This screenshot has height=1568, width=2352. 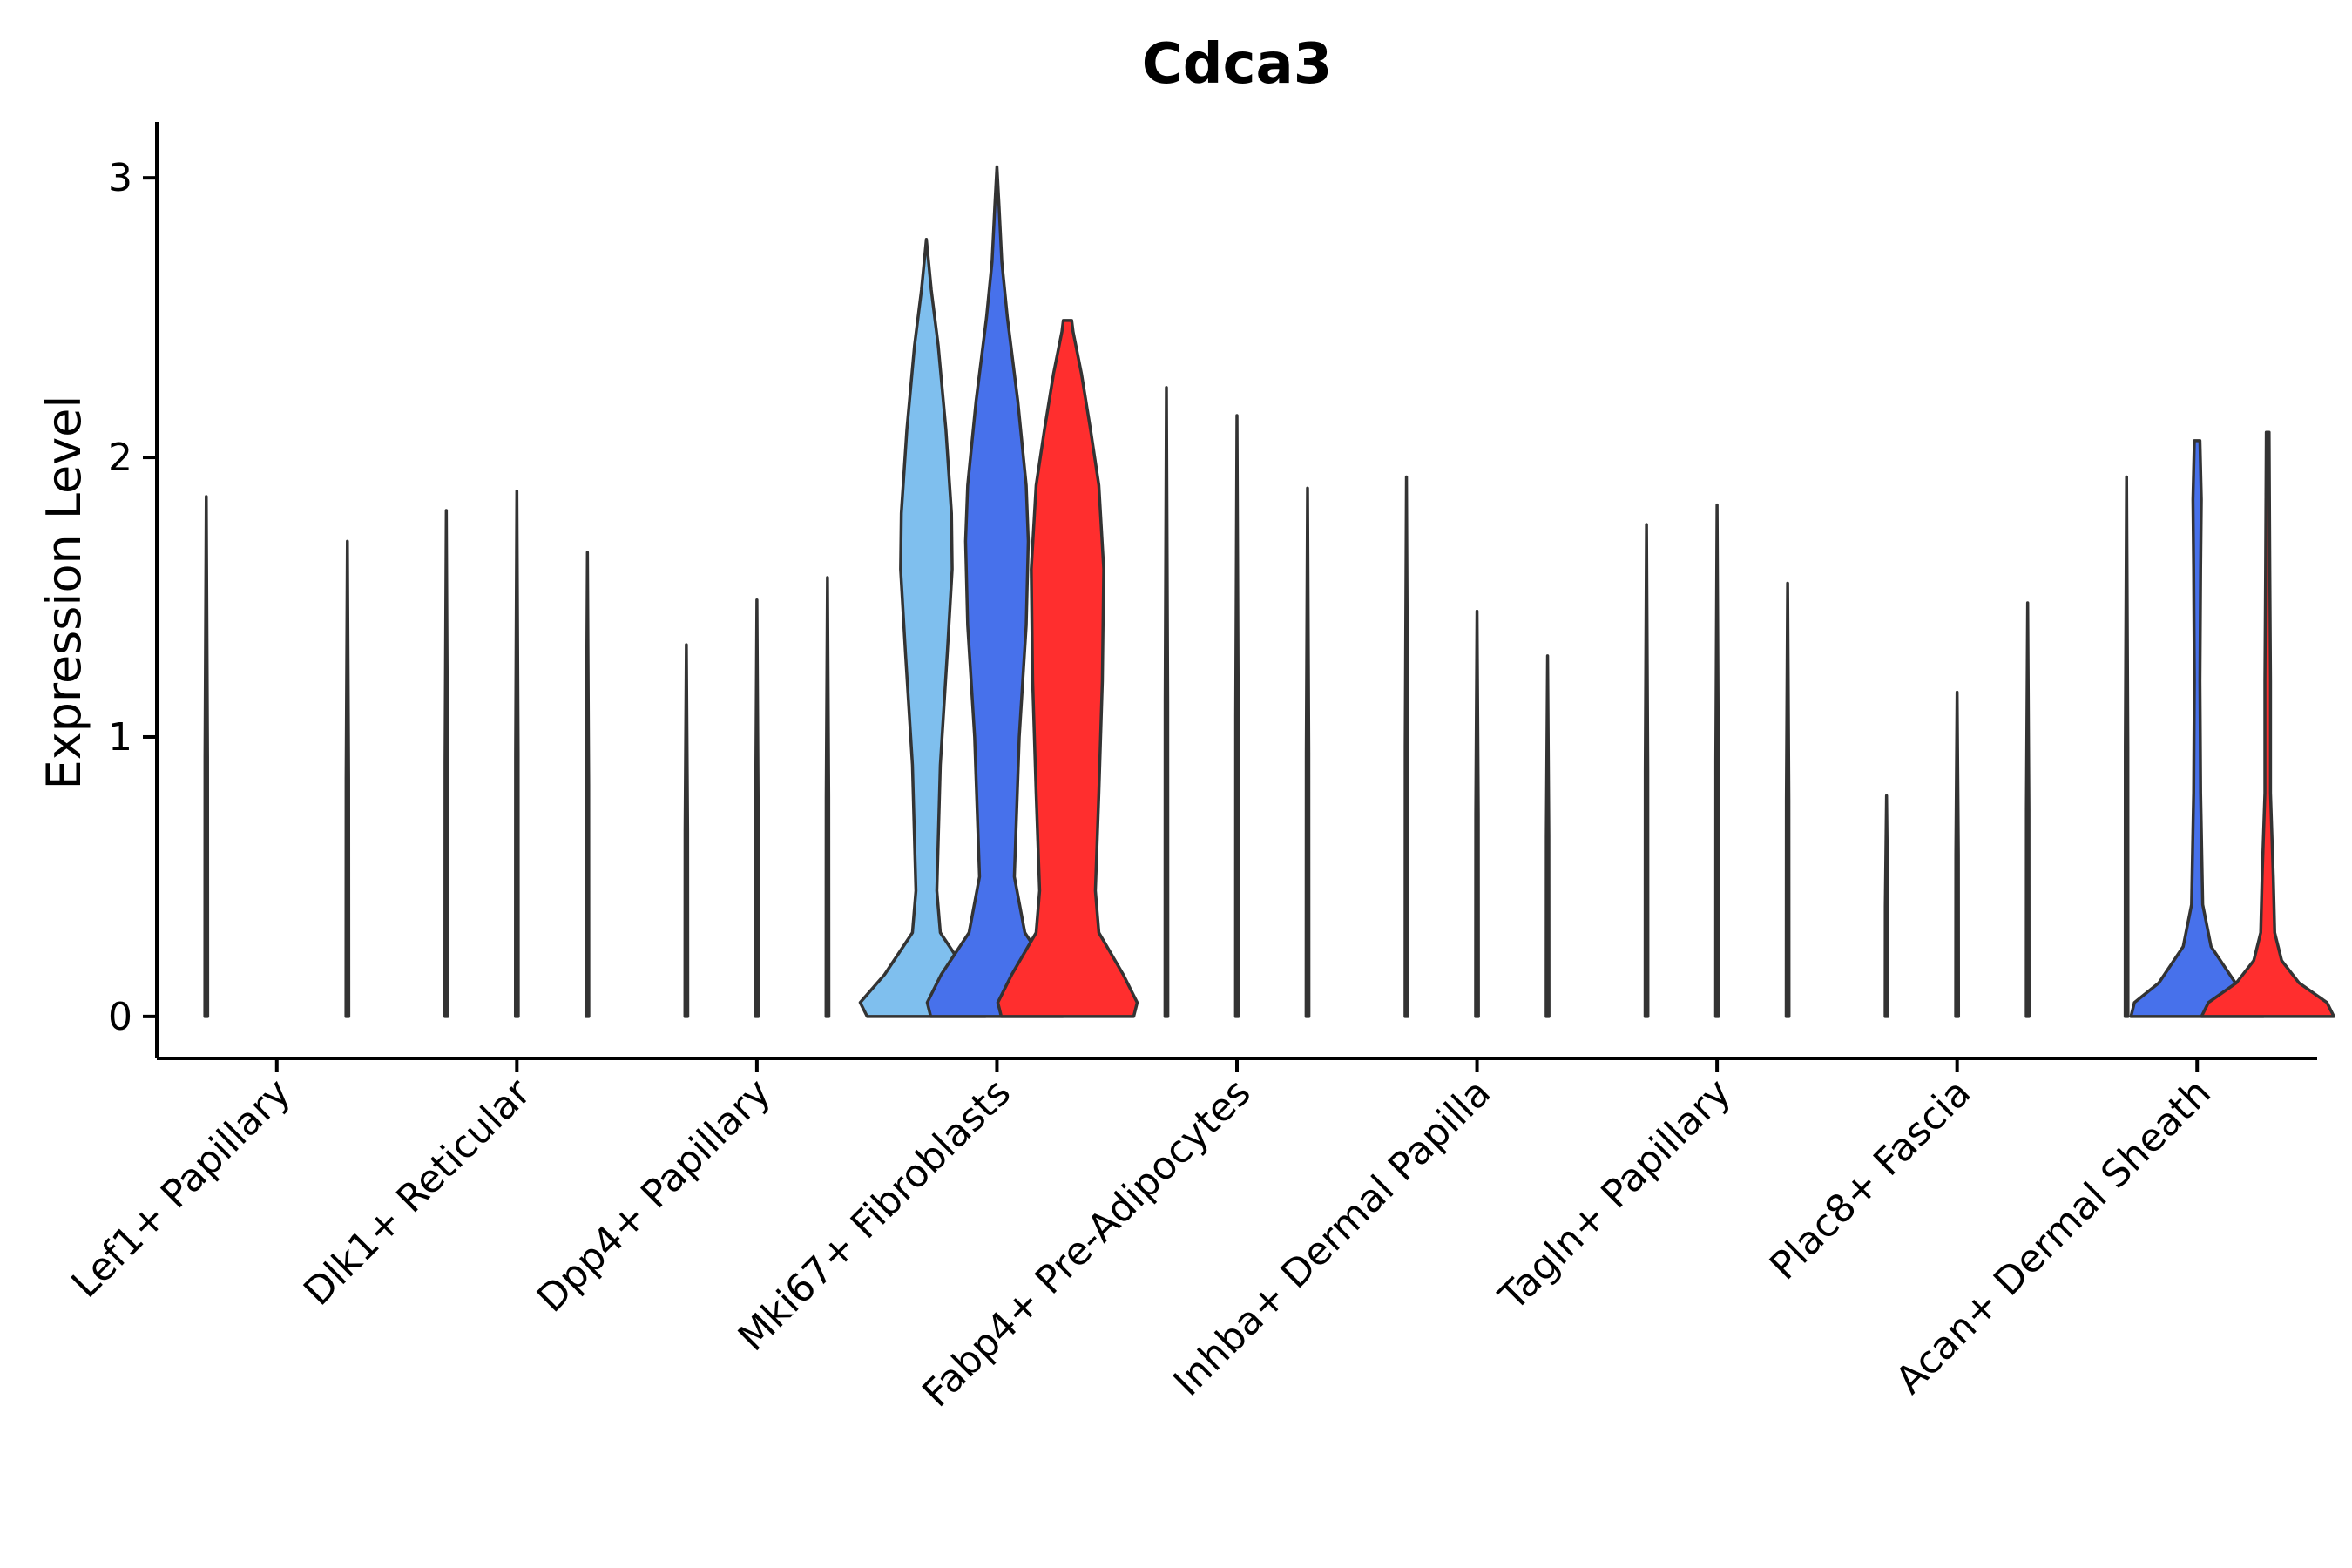 What do you see at coordinates (1870, 1180) in the screenshot?
I see `x-tick-label-7: Plac8+ Fascia` at bounding box center [1870, 1180].